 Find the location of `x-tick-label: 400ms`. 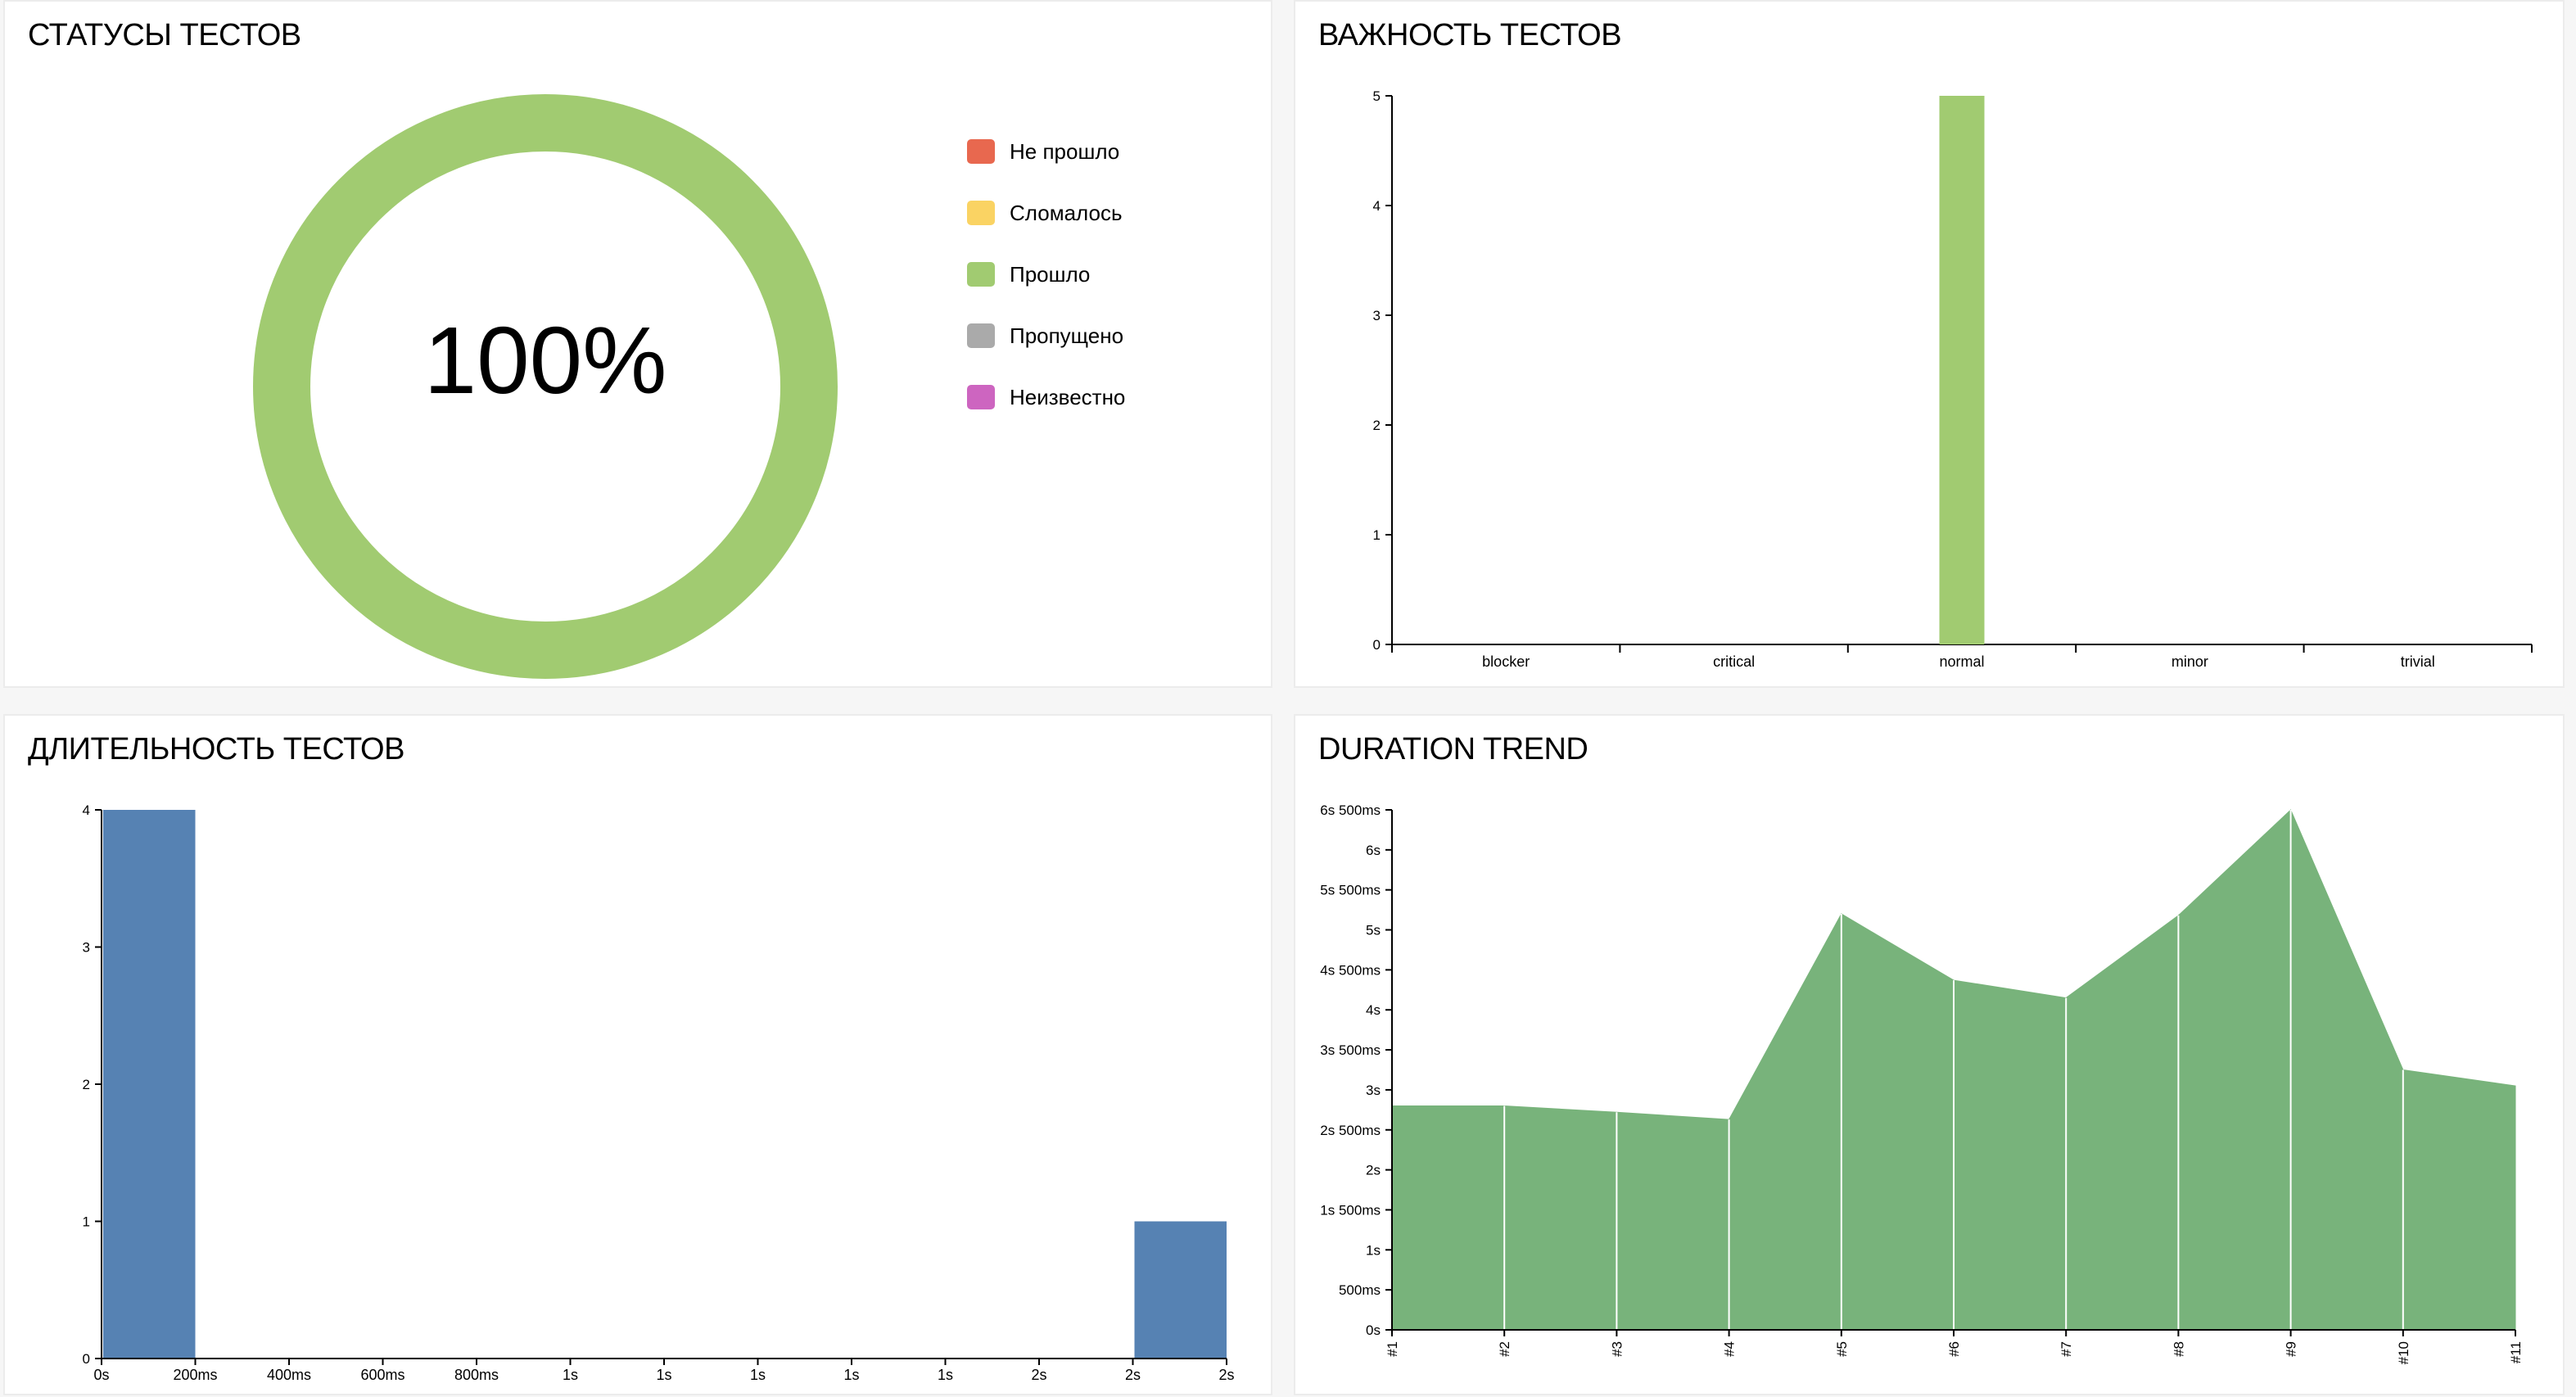

x-tick-label: 400ms is located at coordinates (289, 1375).